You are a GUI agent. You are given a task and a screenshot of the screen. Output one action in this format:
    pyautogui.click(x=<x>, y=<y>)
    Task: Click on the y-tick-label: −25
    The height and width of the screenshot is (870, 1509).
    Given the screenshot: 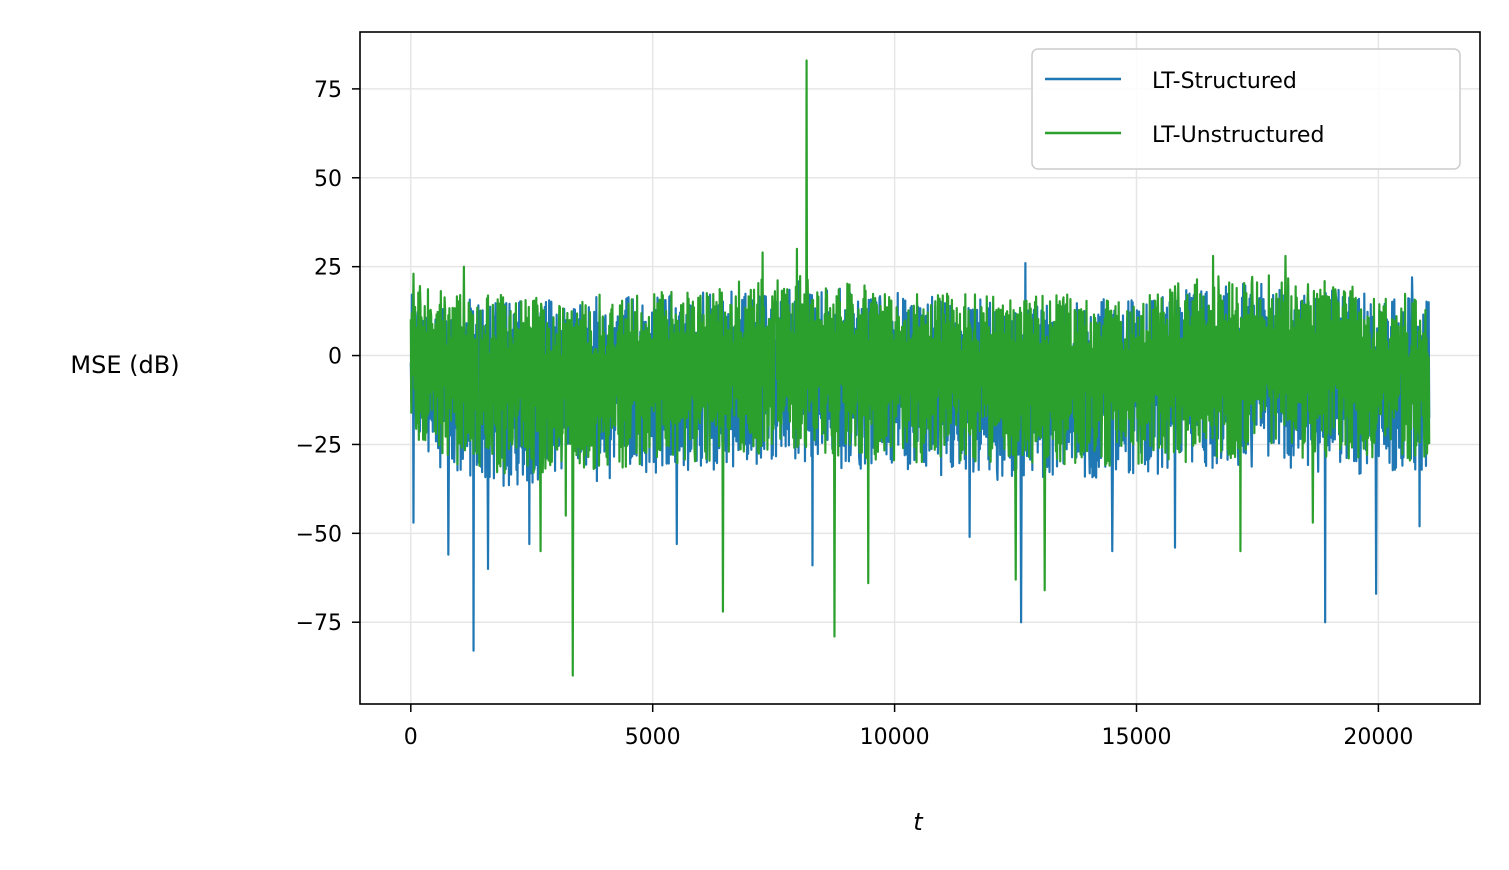 What is the action you would take?
    pyautogui.click(x=319, y=445)
    